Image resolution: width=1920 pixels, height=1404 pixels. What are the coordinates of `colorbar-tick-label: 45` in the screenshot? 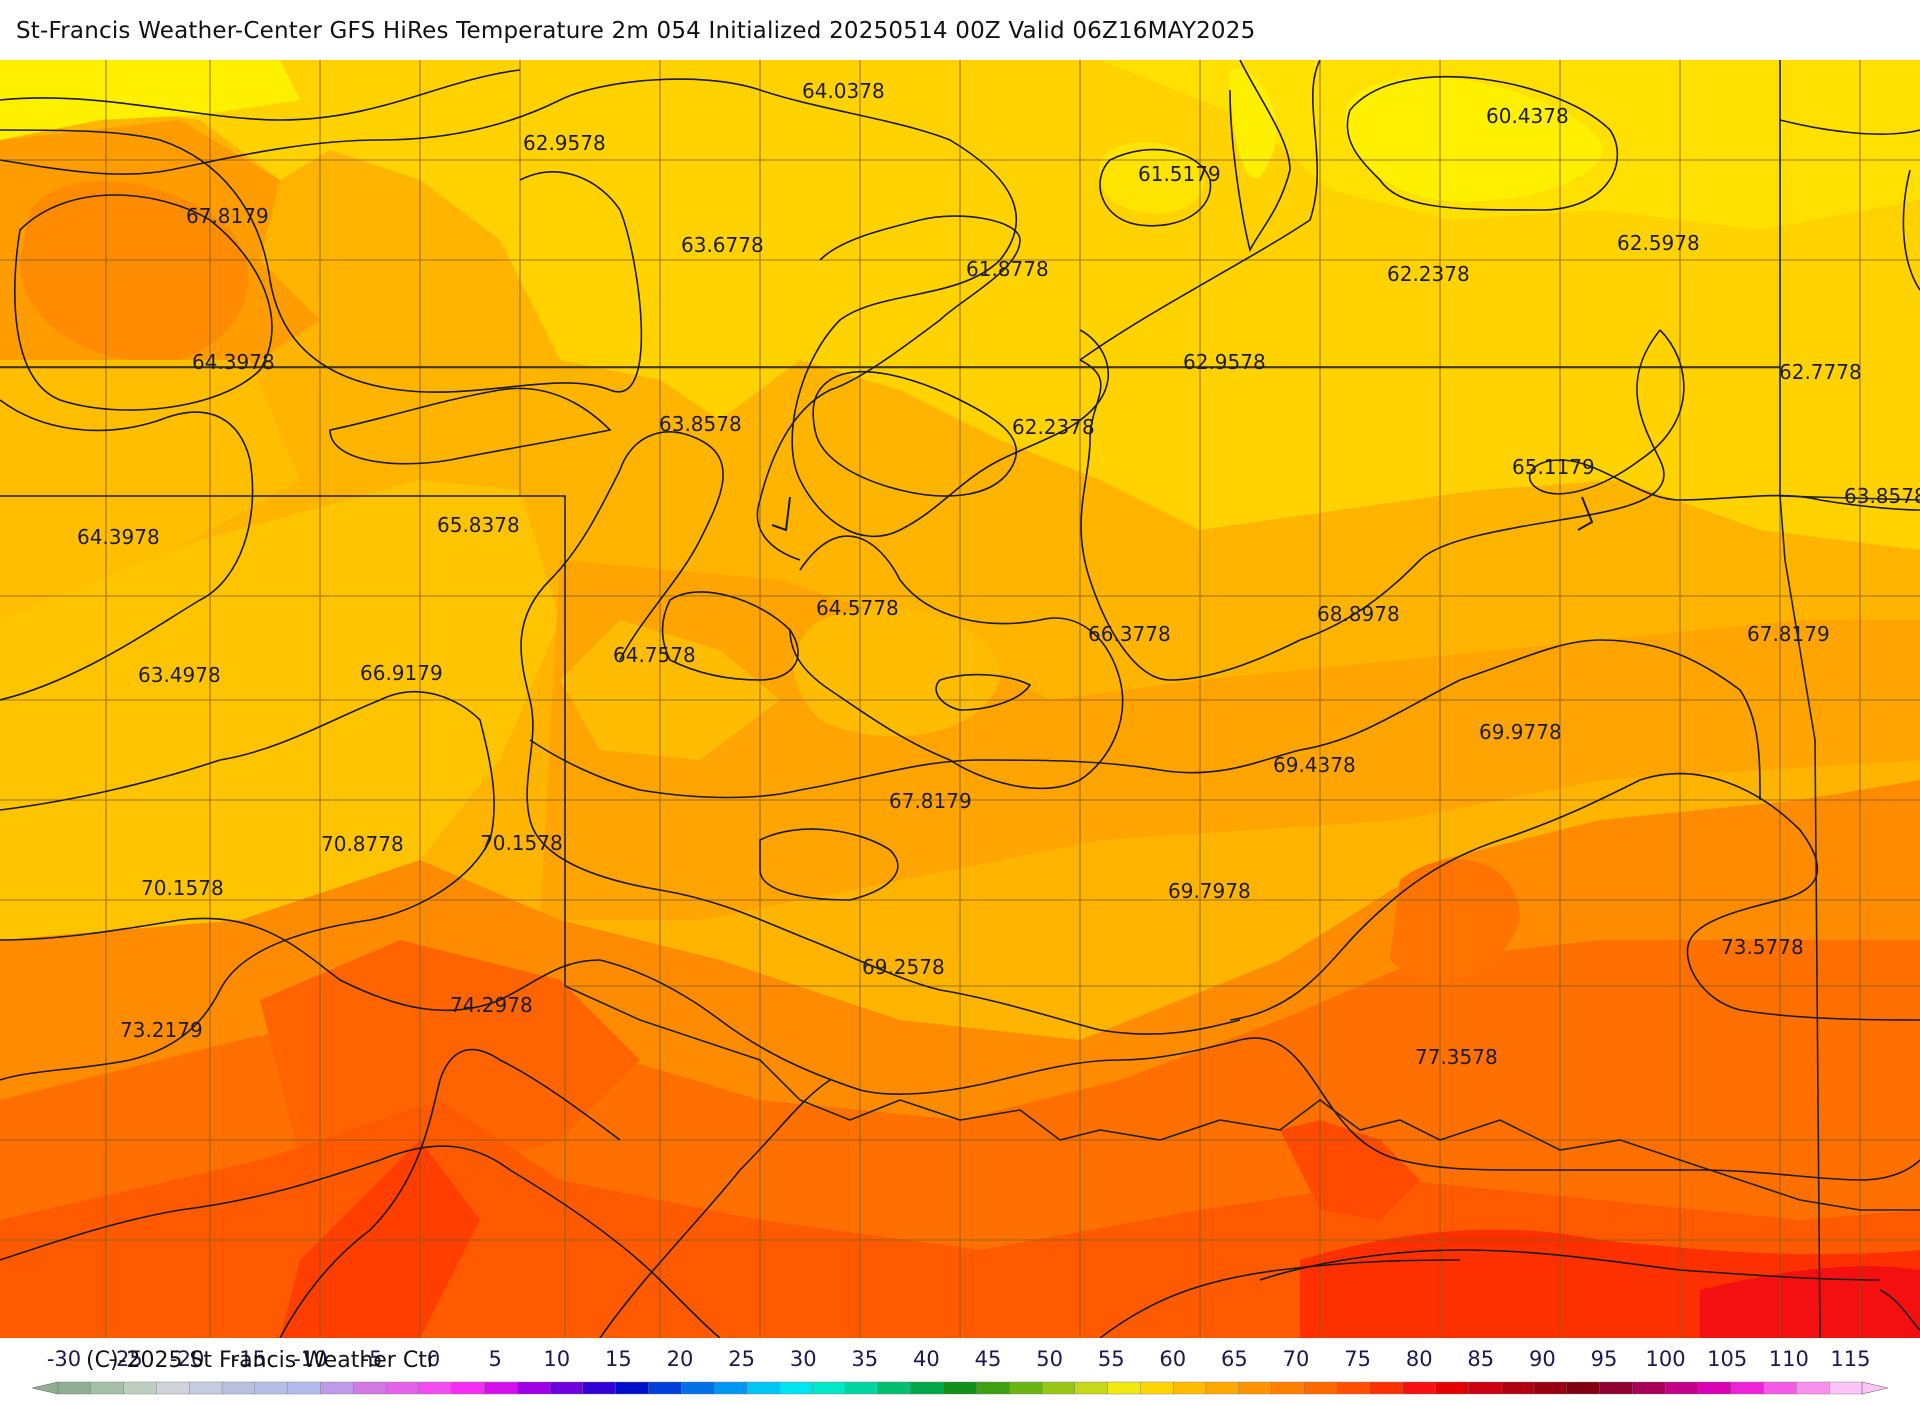 It's located at (988, 1359).